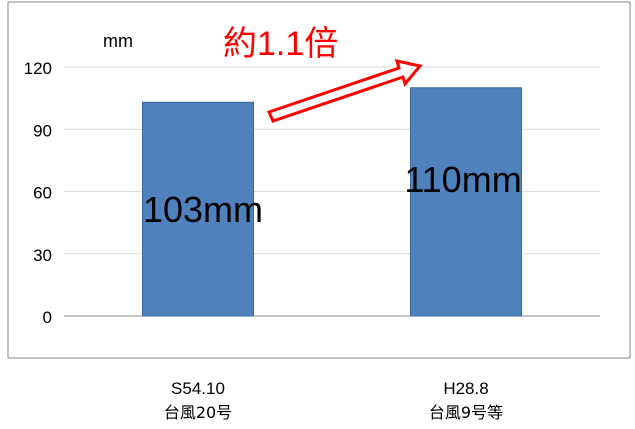 This screenshot has height=429, width=635. I want to click on y-axis-ticks: 0 30 60 90 120, so click(38, 193).